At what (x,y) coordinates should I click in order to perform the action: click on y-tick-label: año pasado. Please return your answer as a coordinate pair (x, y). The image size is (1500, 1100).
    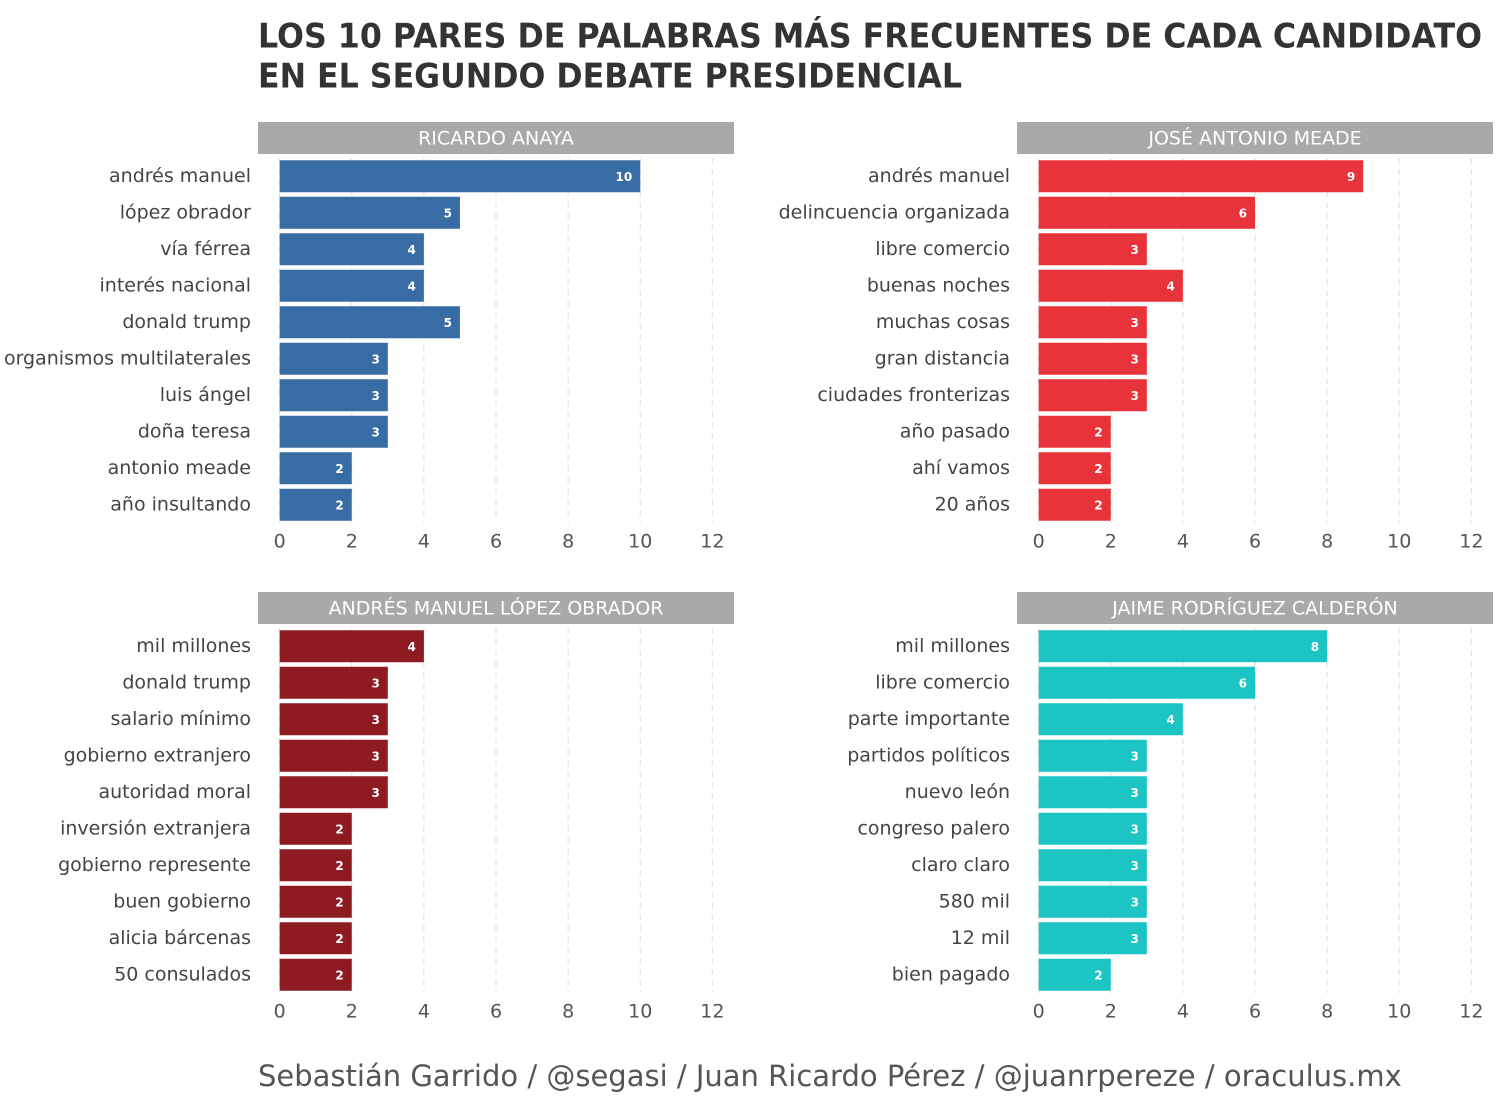
    Looking at the image, I should click on (955, 431).